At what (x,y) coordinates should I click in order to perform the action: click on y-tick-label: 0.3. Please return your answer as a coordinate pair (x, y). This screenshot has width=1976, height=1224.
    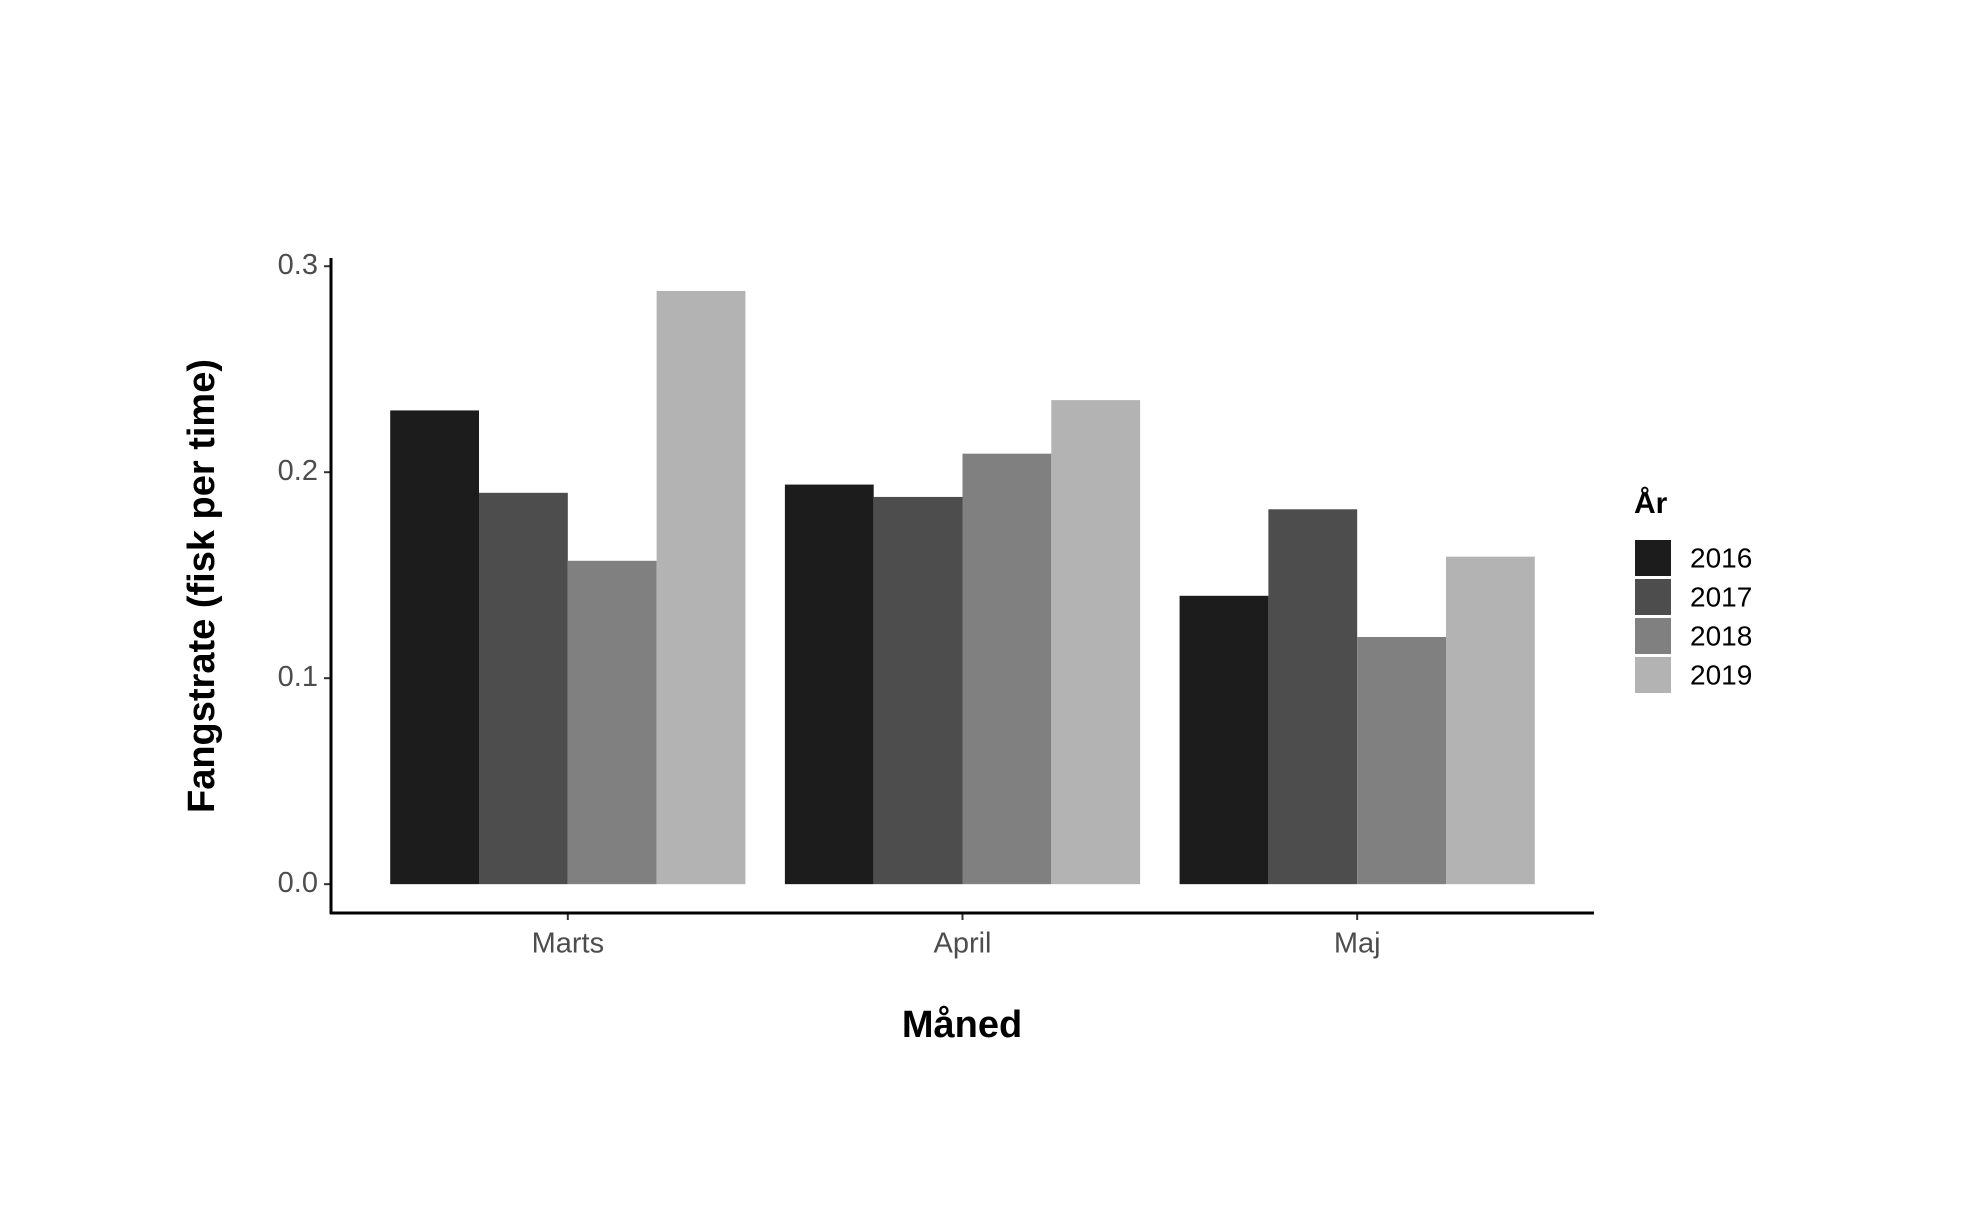
    Looking at the image, I should click on (298, 265).